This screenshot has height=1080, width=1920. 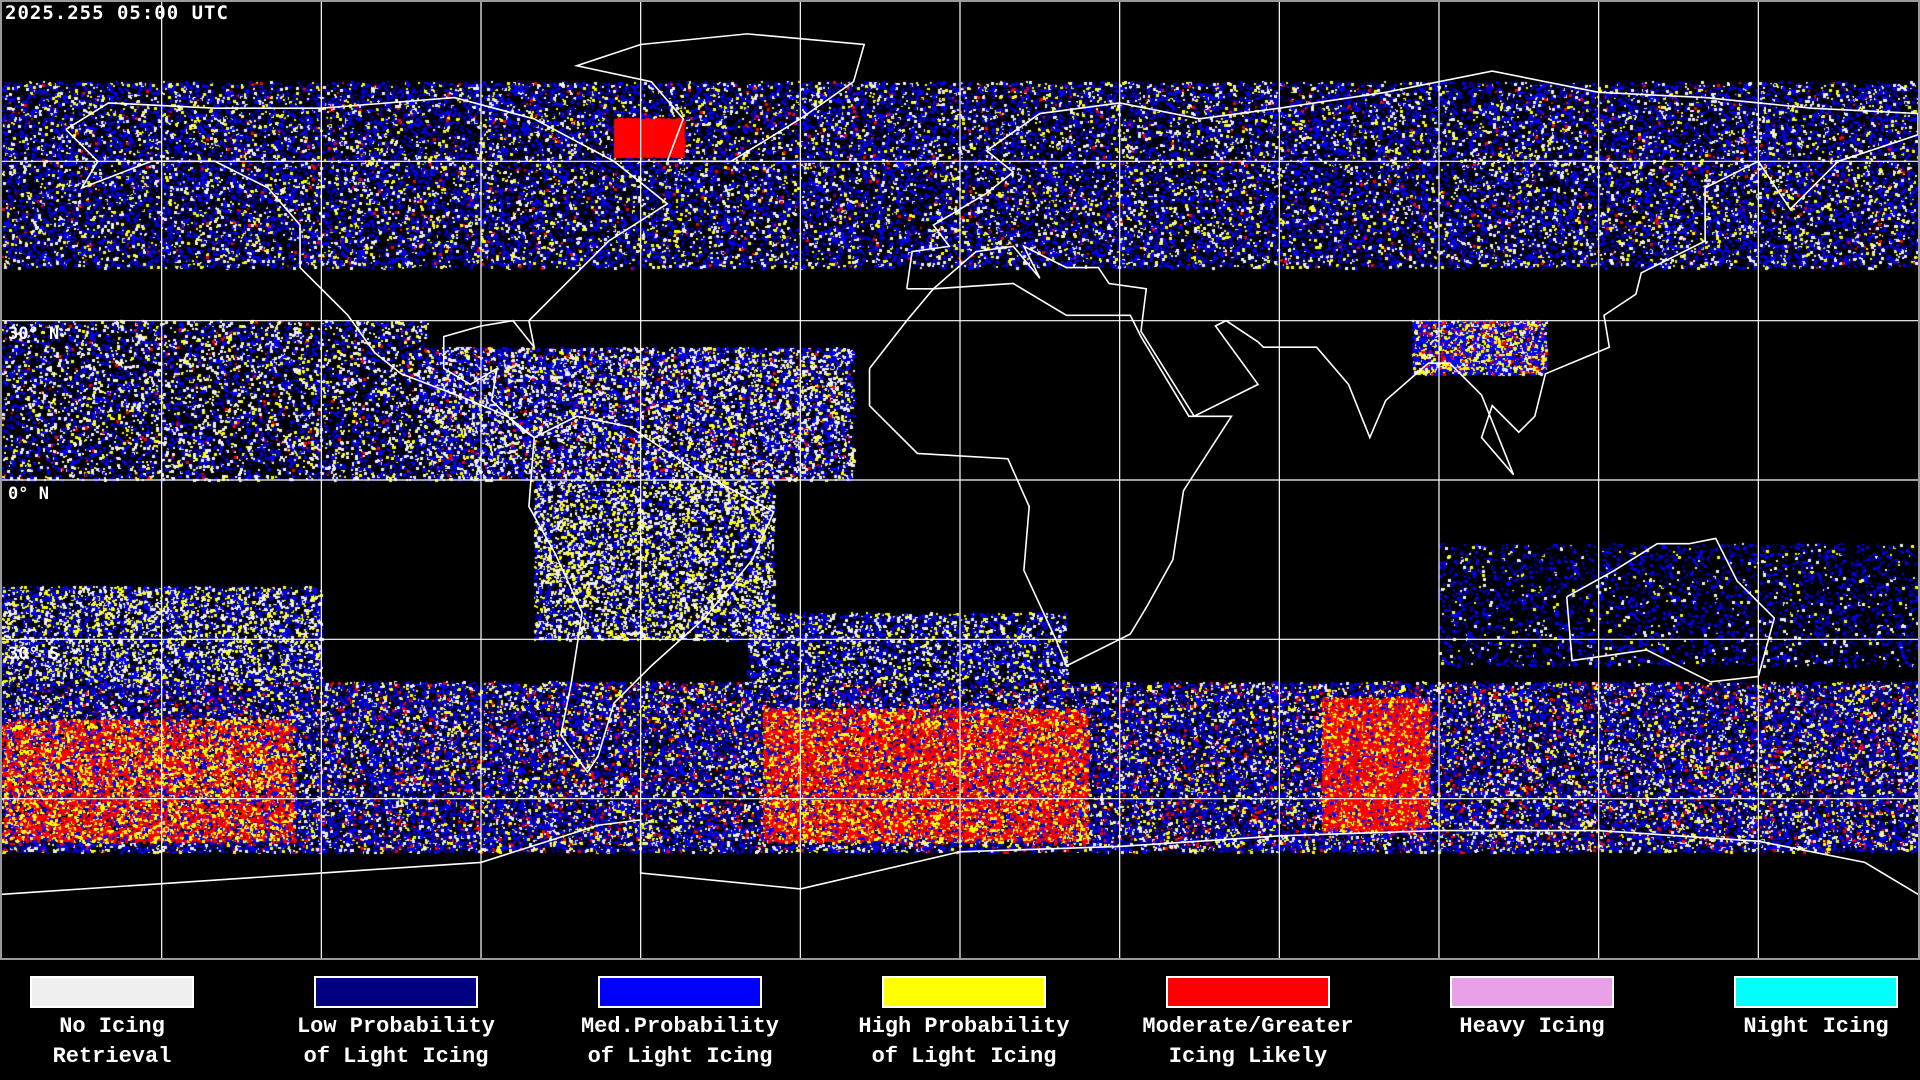 I want to click on legend-item-high-prob: High Probability of Light Icing, so click(x=964, y=1024).